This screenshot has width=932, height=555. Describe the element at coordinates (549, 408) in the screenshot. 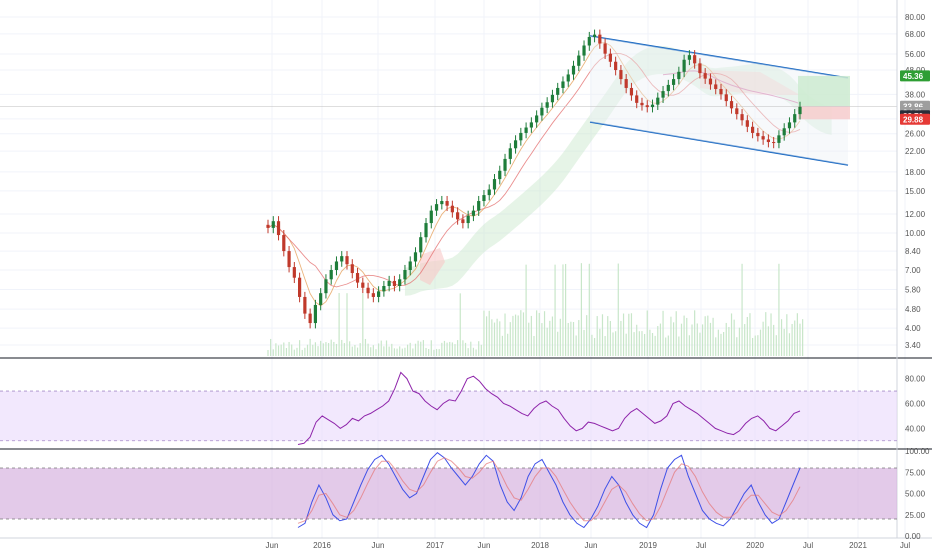

I see `rsi-line` at that location.